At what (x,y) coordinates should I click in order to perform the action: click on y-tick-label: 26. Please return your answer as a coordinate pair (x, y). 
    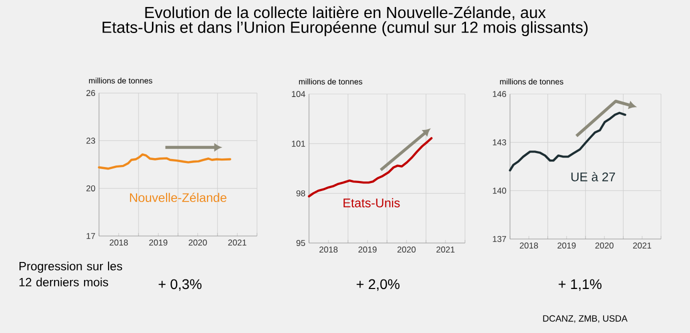
    Looking at the image, I should click on (91, 93).